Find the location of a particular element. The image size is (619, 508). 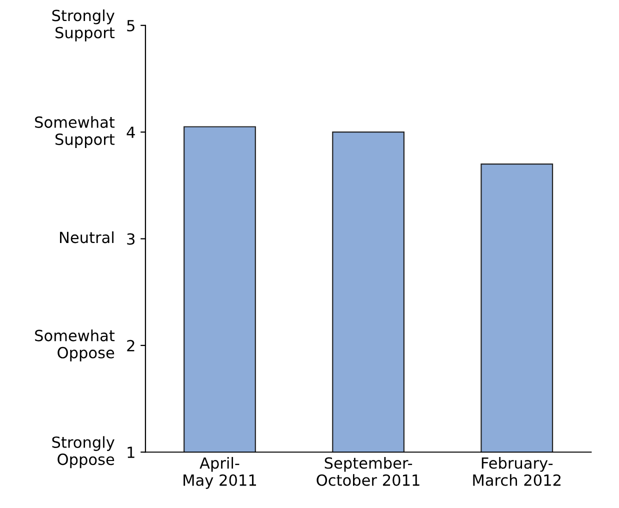

y-tick-label: 1 is located at coordinates (131, 452).